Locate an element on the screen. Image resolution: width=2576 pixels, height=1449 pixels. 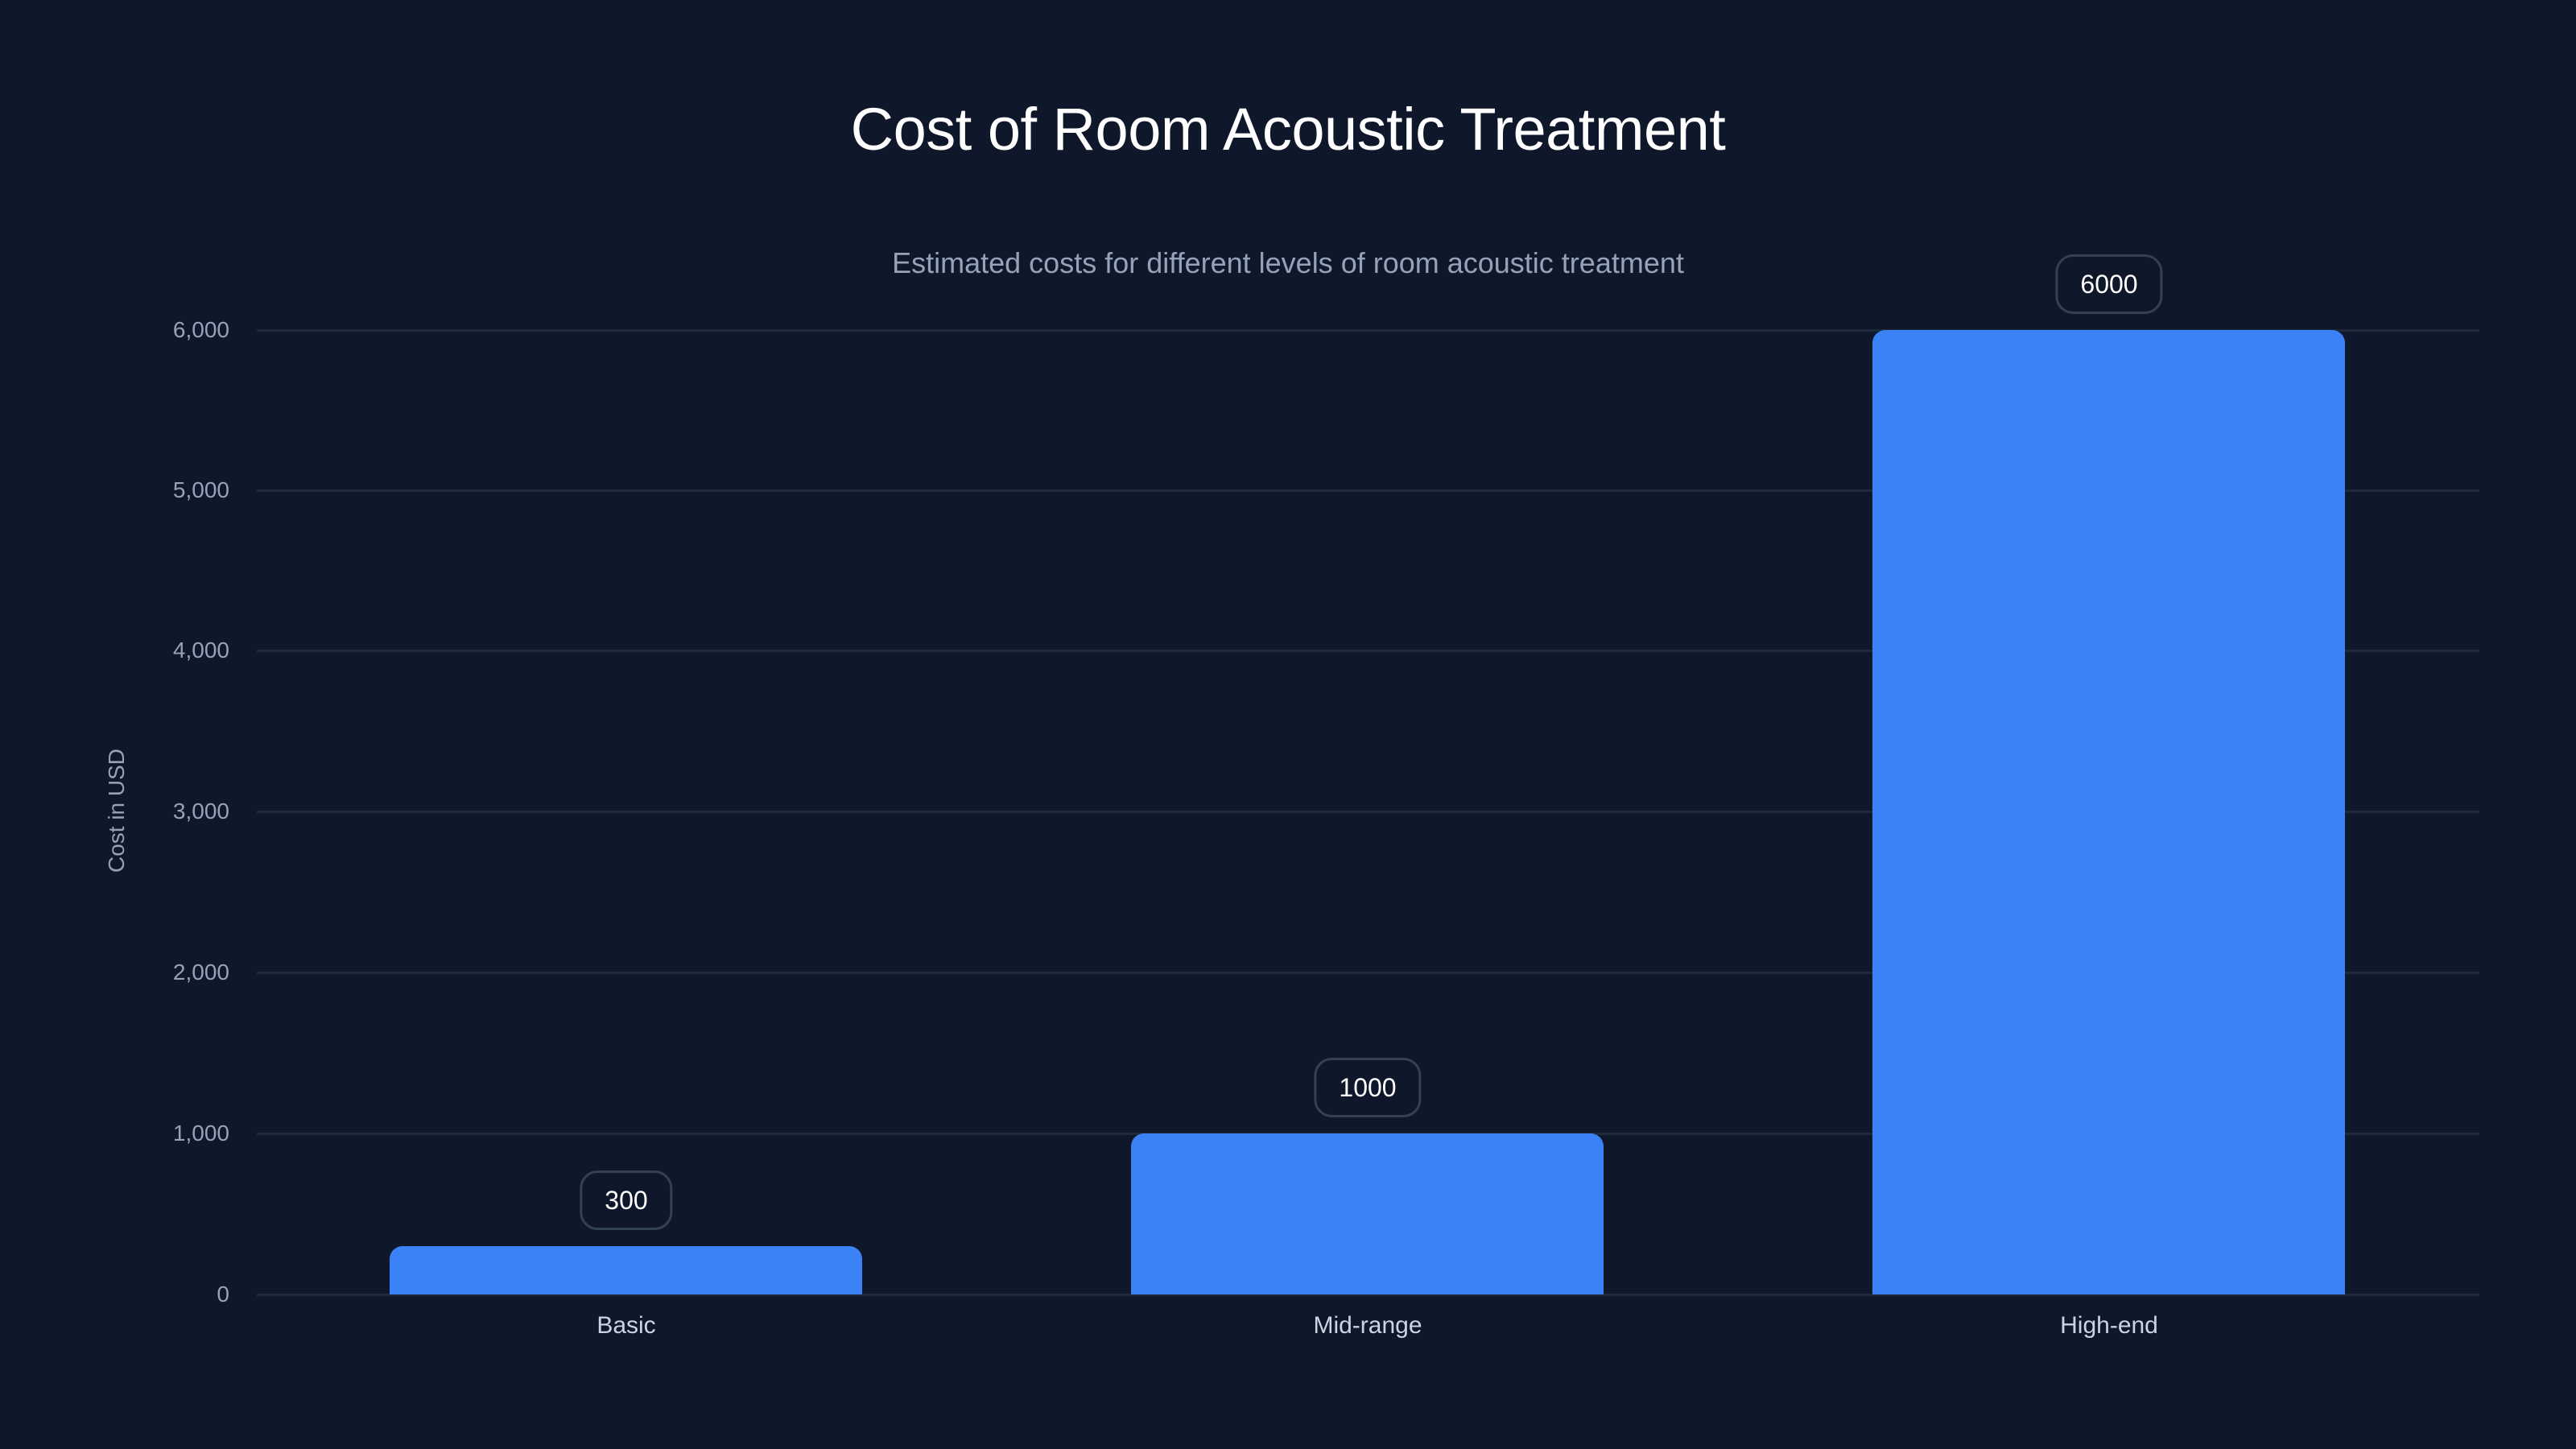
gridline-2000 is located at coordinates (1368, 973).